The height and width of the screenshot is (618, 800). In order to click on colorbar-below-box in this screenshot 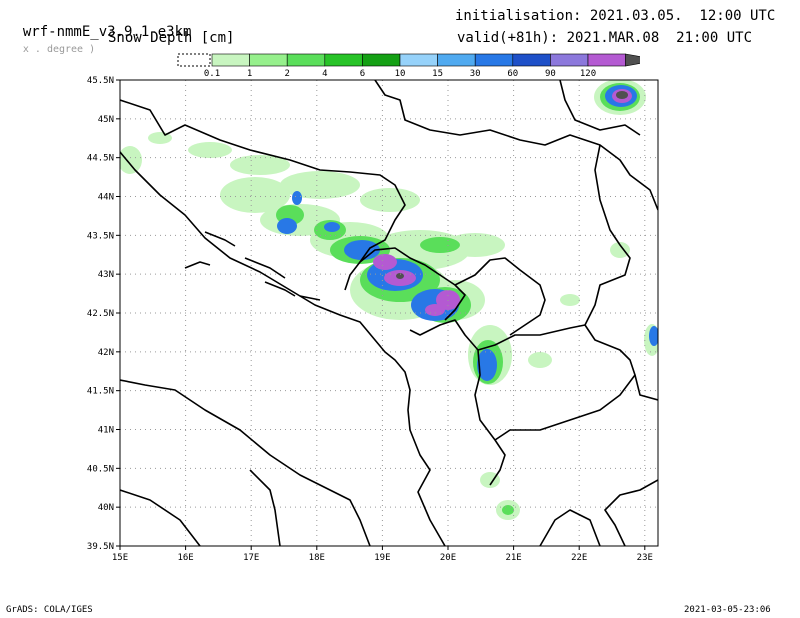, I will do `click(194, 60)`.